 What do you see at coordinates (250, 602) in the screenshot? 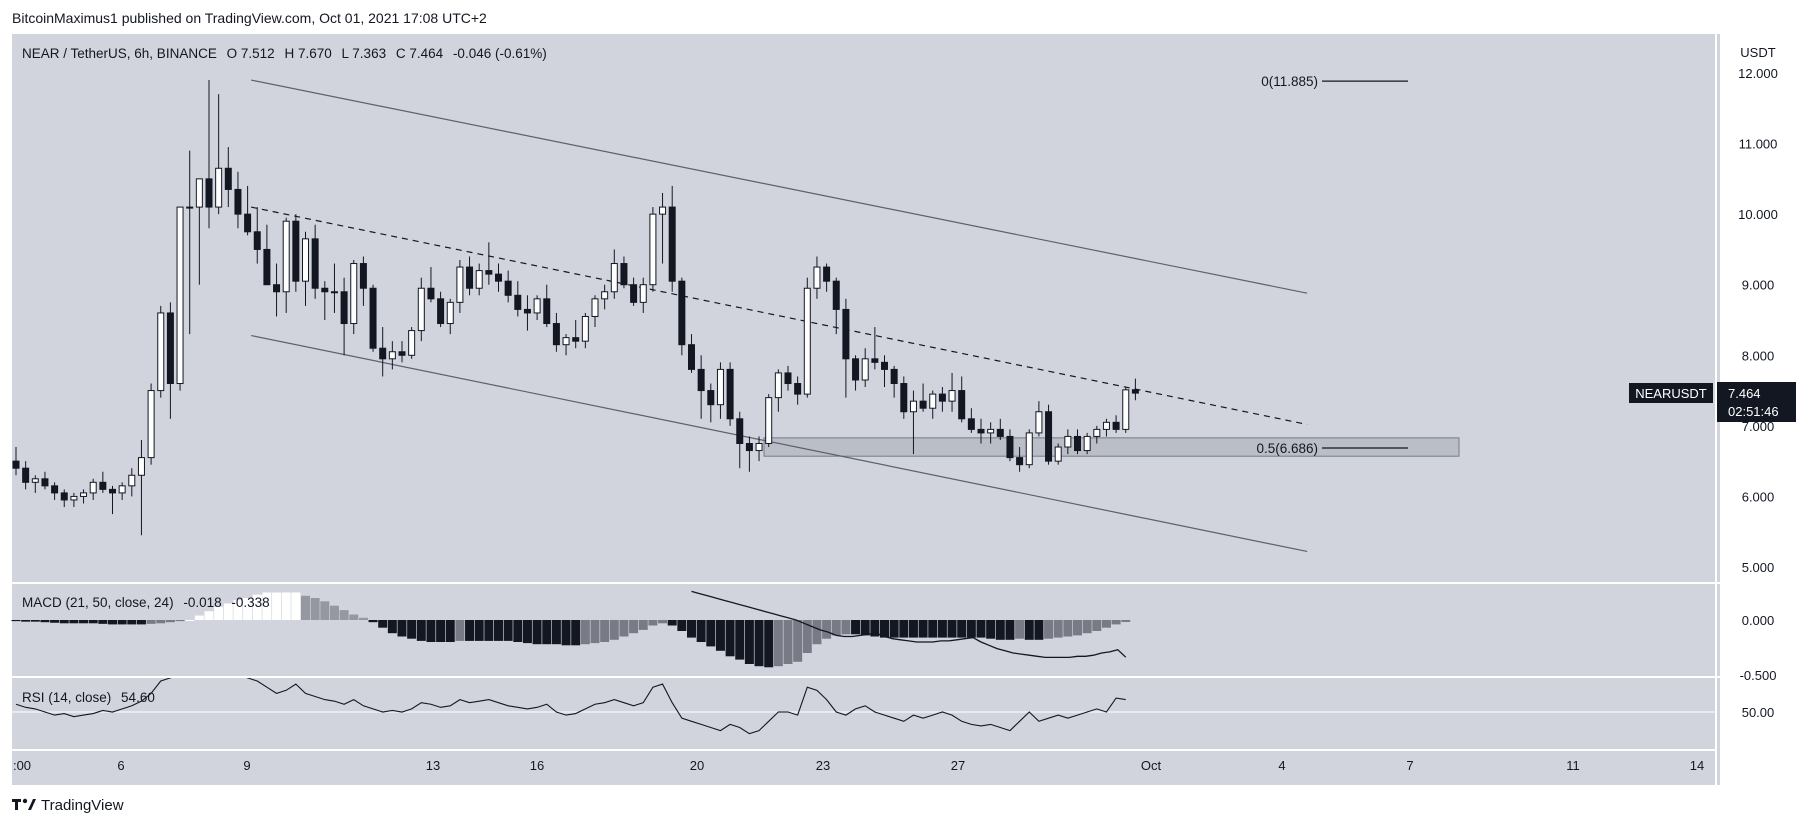
I see `macd-value-2: -0.338` at bounding box center [250, 602].